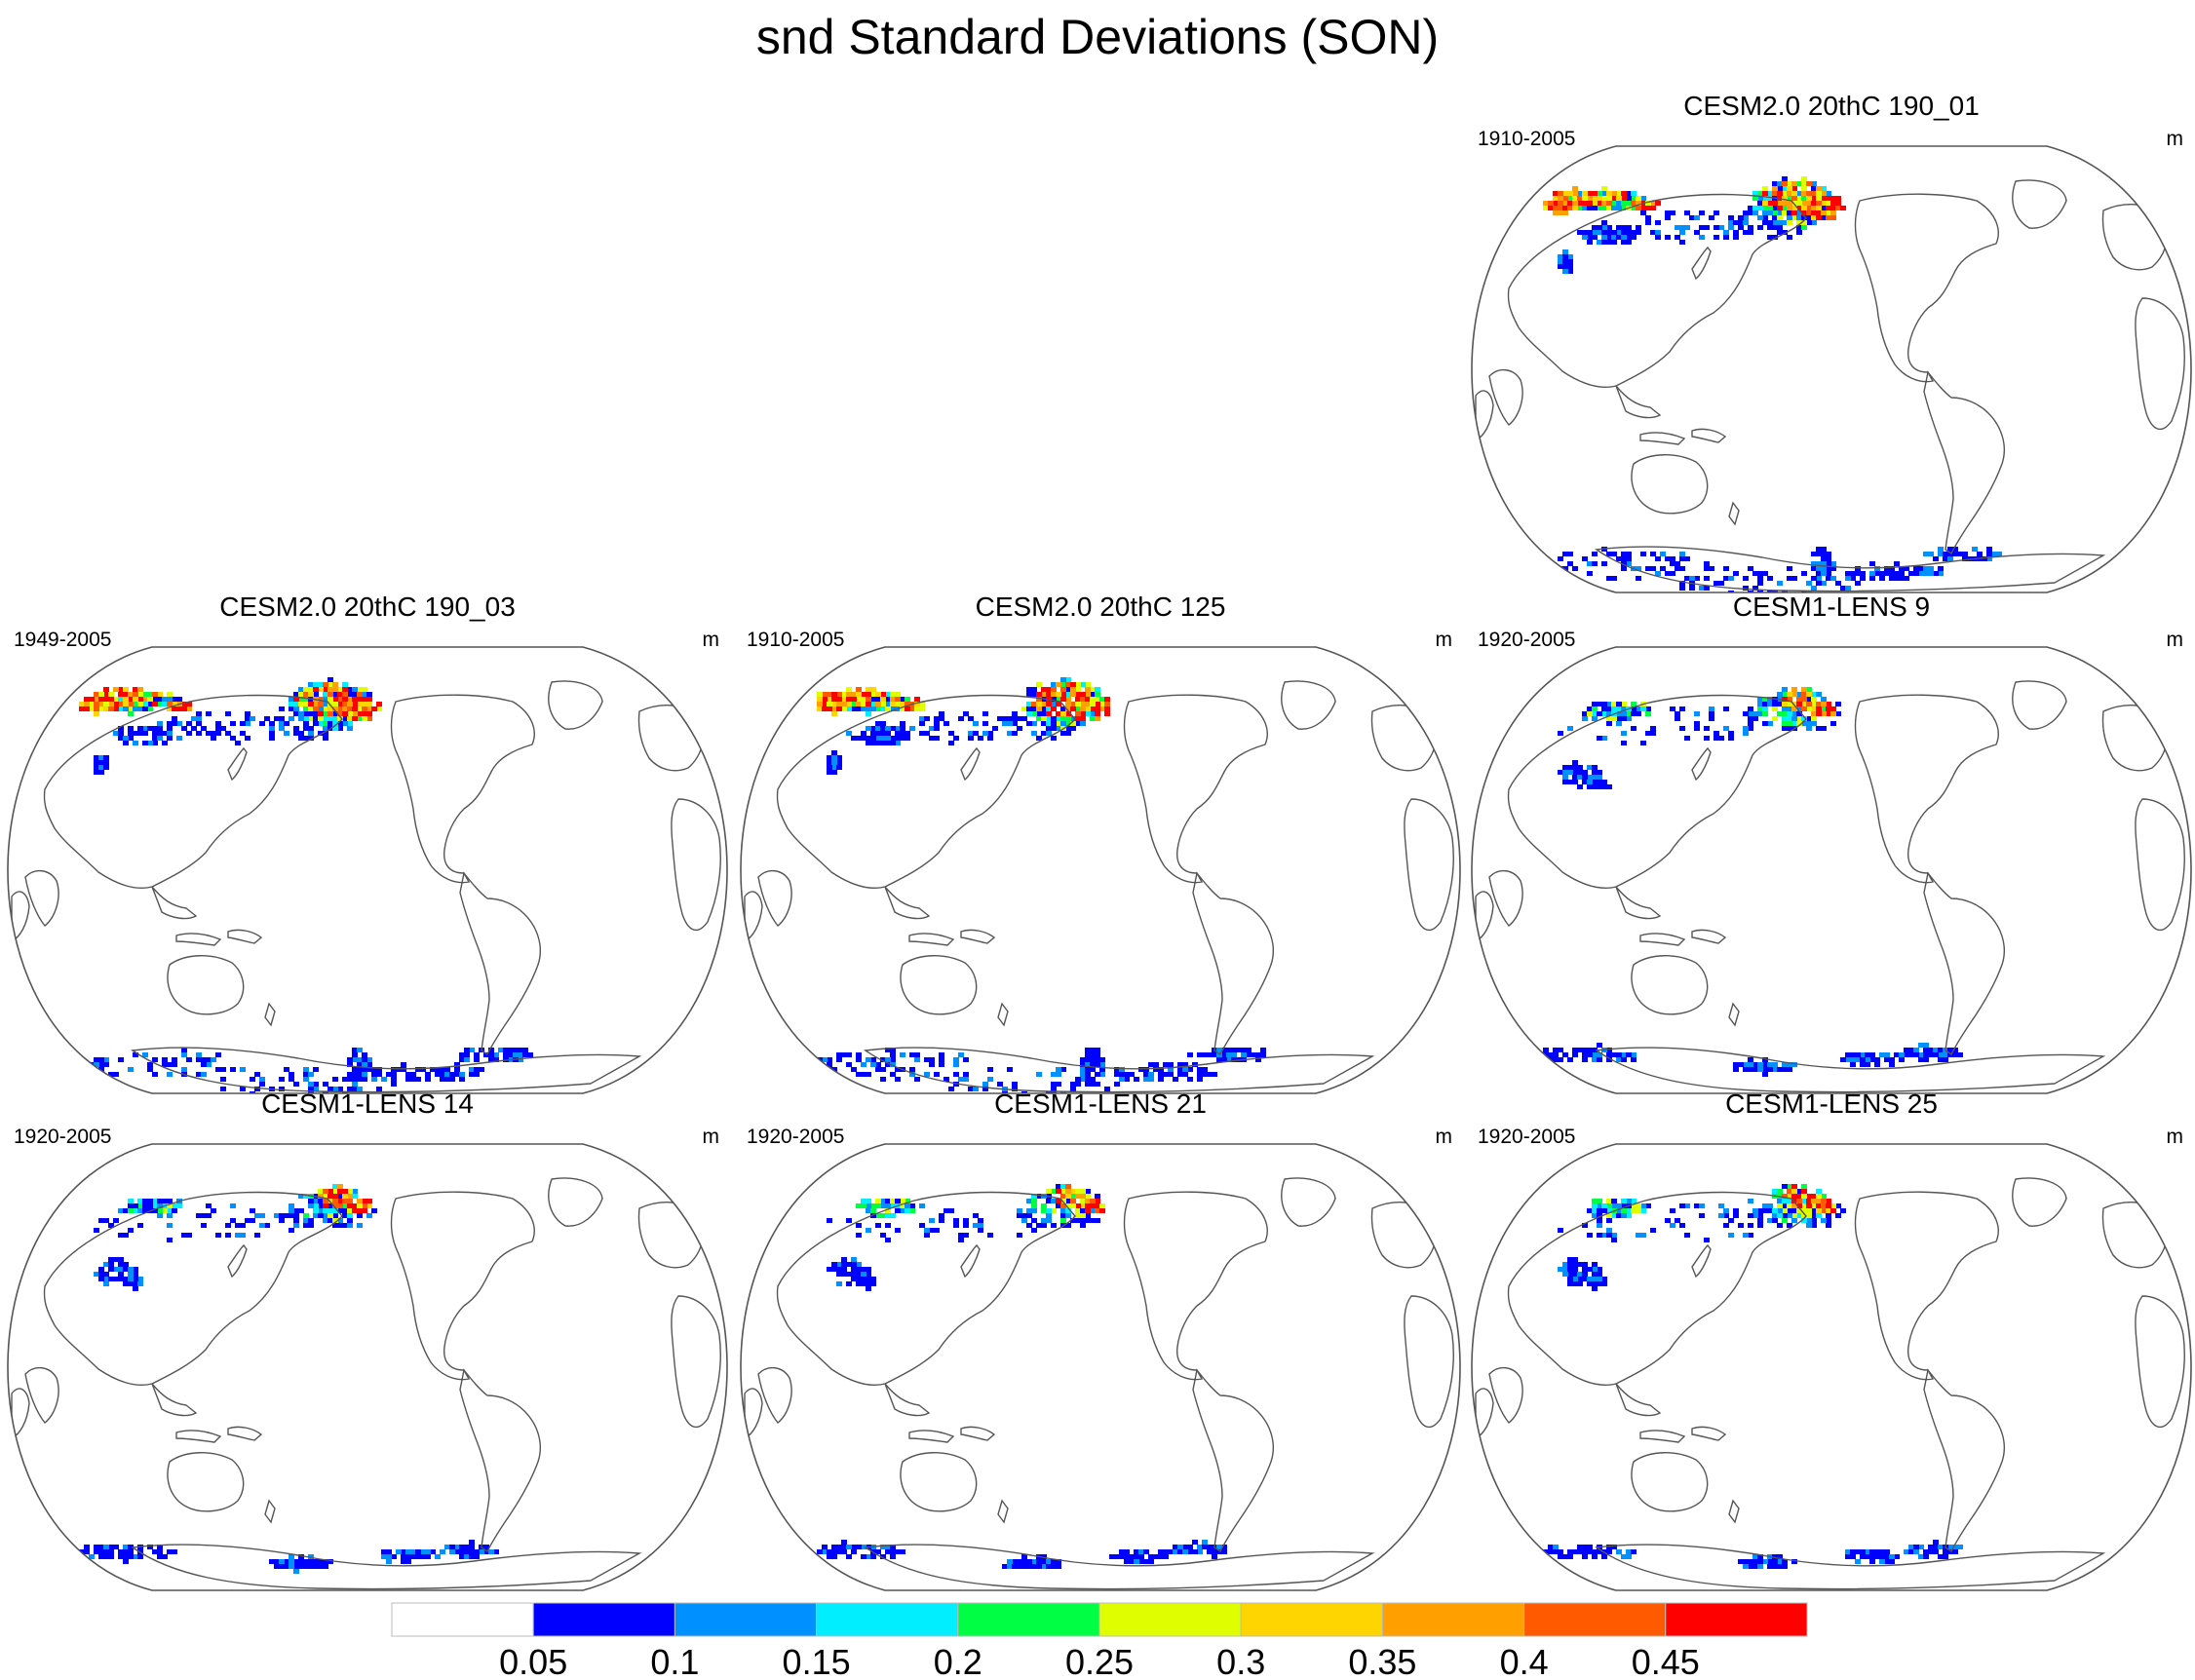 Image resolution: width=2195 pixels, height=1680 pixels. I want to click on world-map, so click(1831, 369).